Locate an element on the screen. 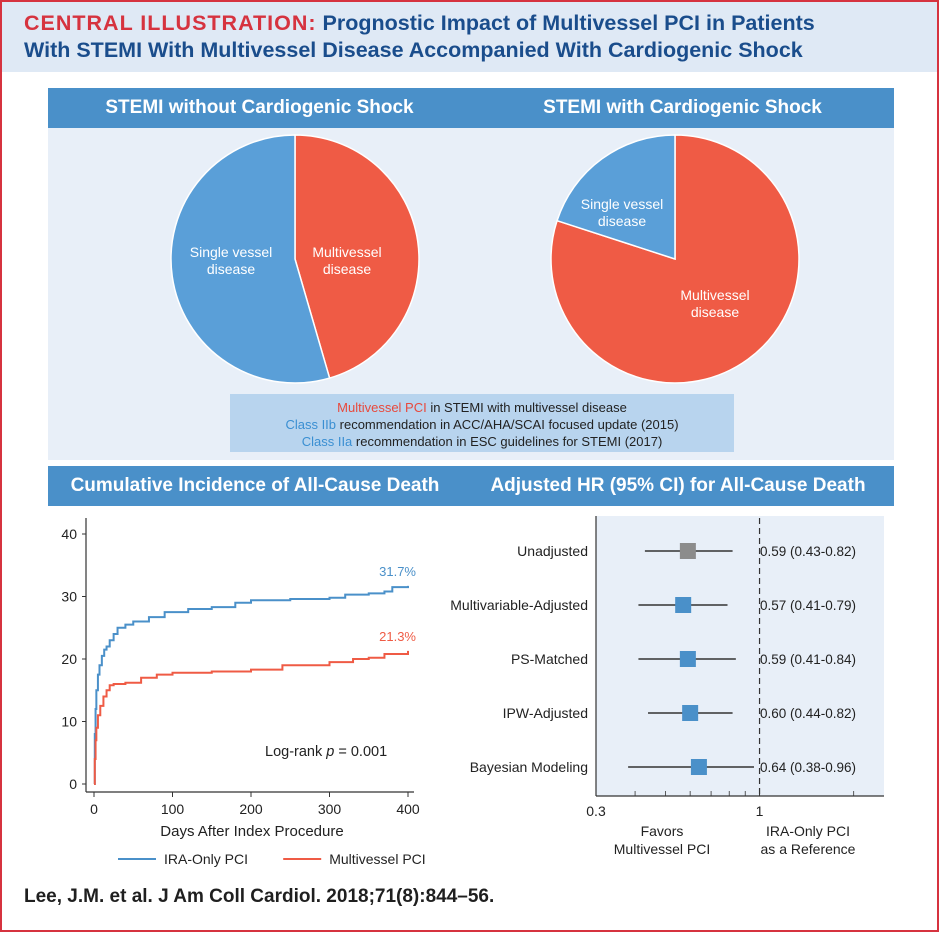 The image size is (939, 932). y-tick-label: 20 is located at coordinates (69, 659).